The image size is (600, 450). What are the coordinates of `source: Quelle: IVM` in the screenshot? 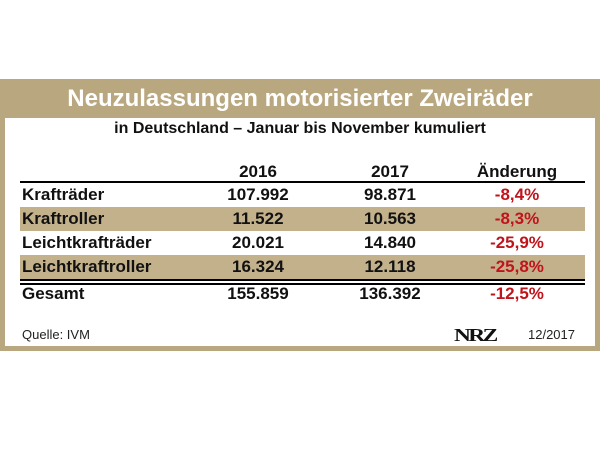 It's located at (56, 334).